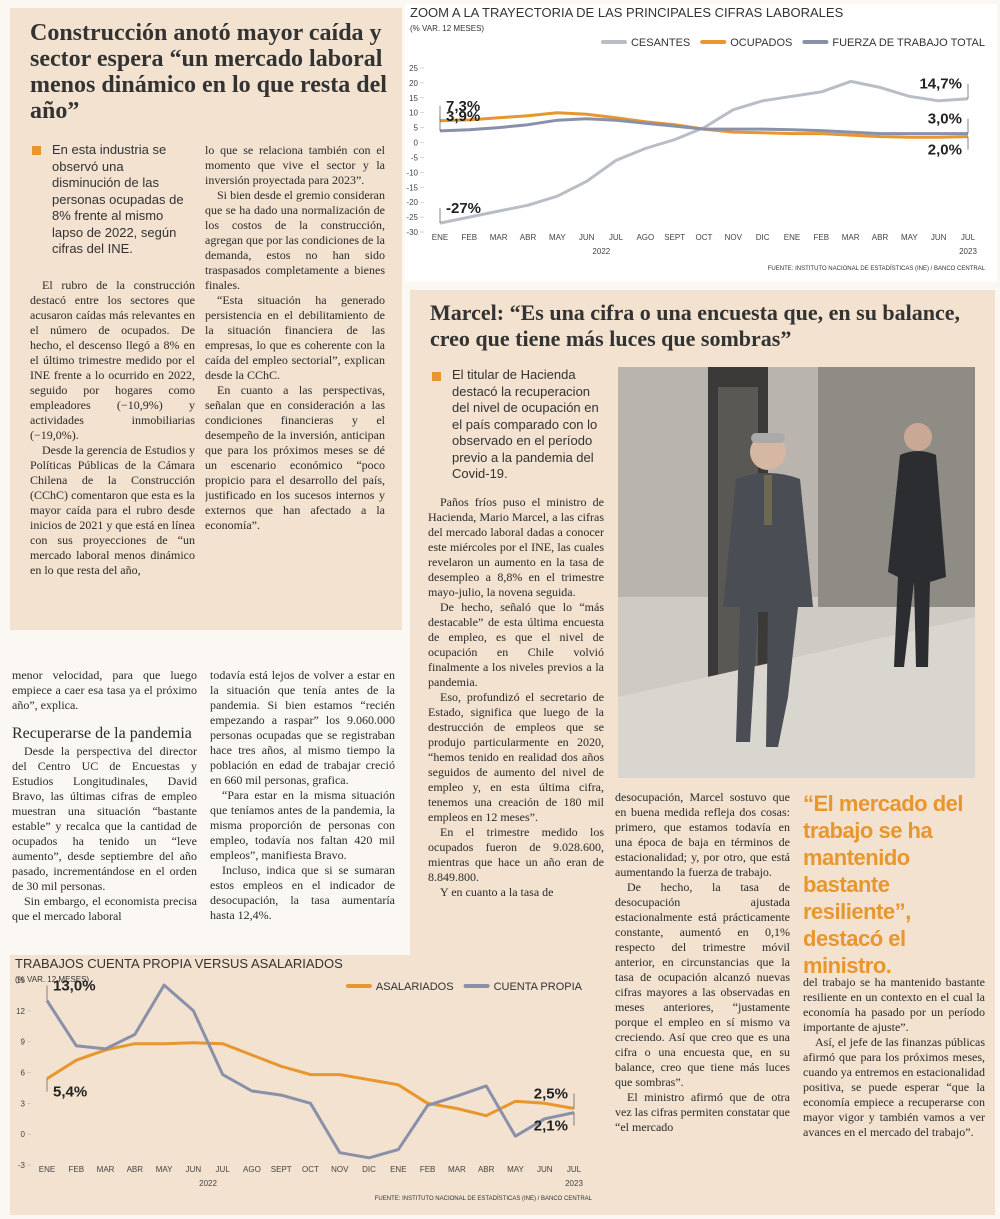 The width and height of the screenshot is (1000, 1219). Describe the element at coordinates (23, 1073) in the screenshot. I see `y-tick-label: 6` at that location.